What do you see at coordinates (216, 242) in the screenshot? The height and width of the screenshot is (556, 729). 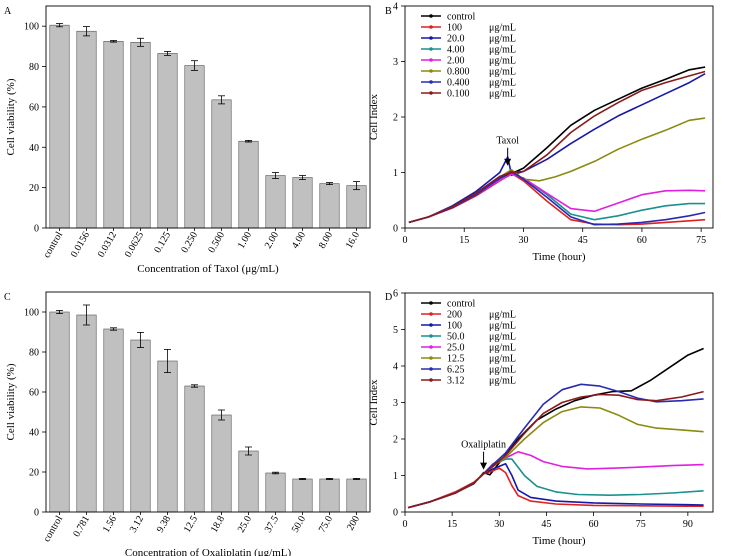 I see `x-tick-label: 0.500` at bounding box center [216, 242].